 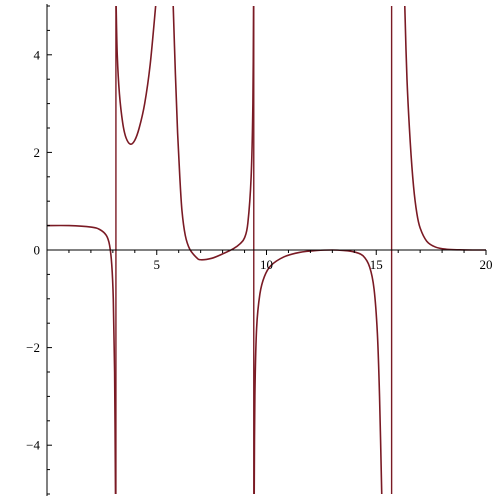 What do you see at coordinates (157, 264) in the screenshot?
I see `x-tick-label: 5` at bounding box center [157, 264].